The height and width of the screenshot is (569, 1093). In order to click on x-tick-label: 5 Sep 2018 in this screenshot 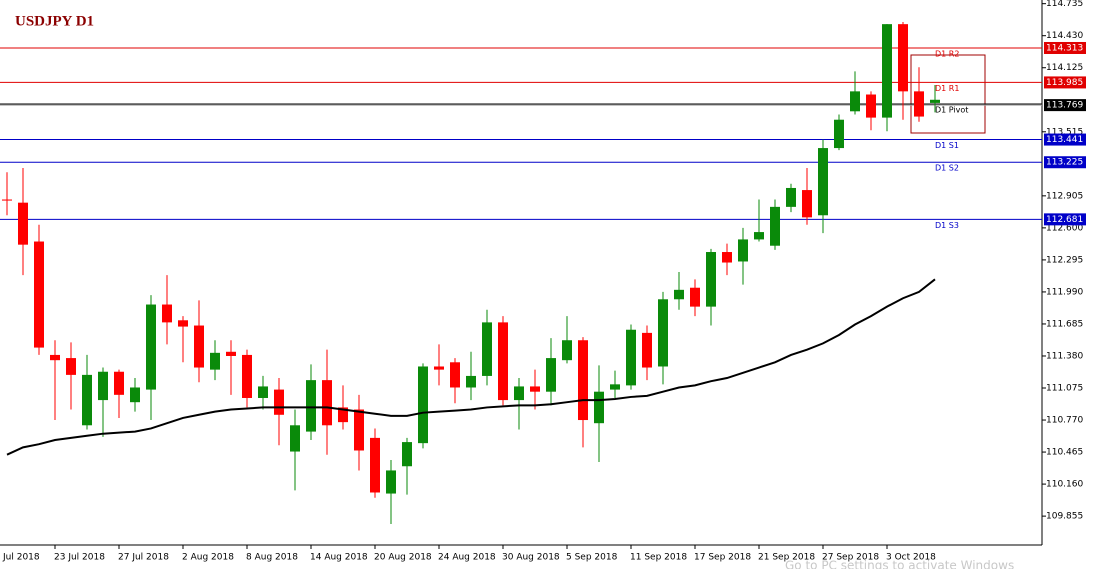, I will do `click(592, 558)`.